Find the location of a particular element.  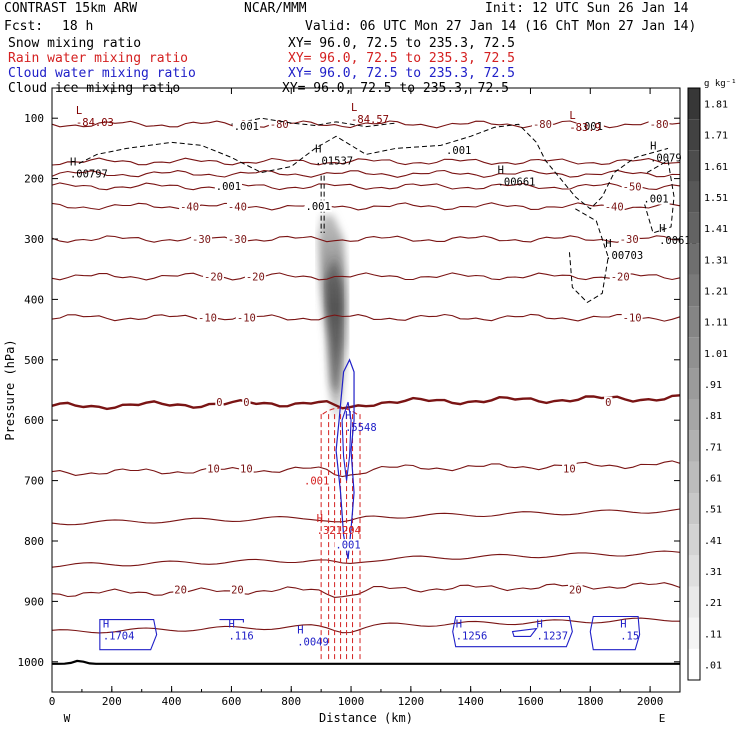

isotherm-label--40-1-bg is located at coordinates (237, 206).